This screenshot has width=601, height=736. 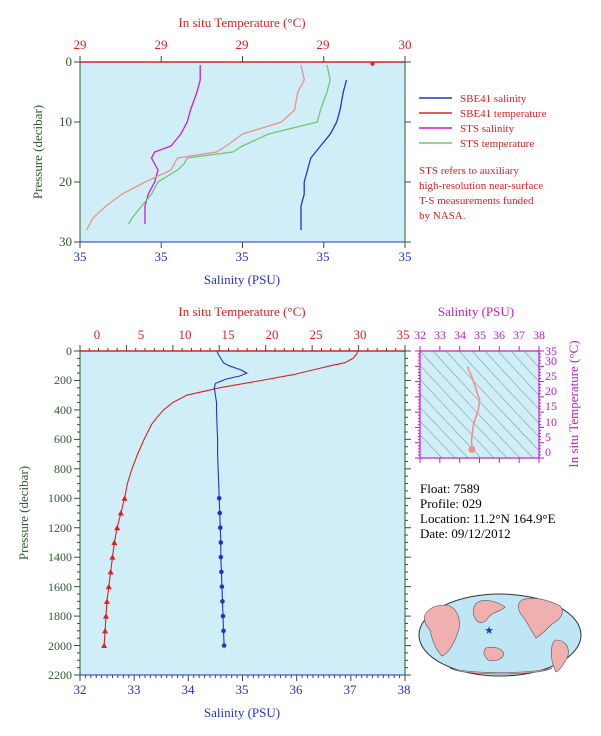 I want to click on top-sts-temperature-secondary-line, so click(x=195, y=147).